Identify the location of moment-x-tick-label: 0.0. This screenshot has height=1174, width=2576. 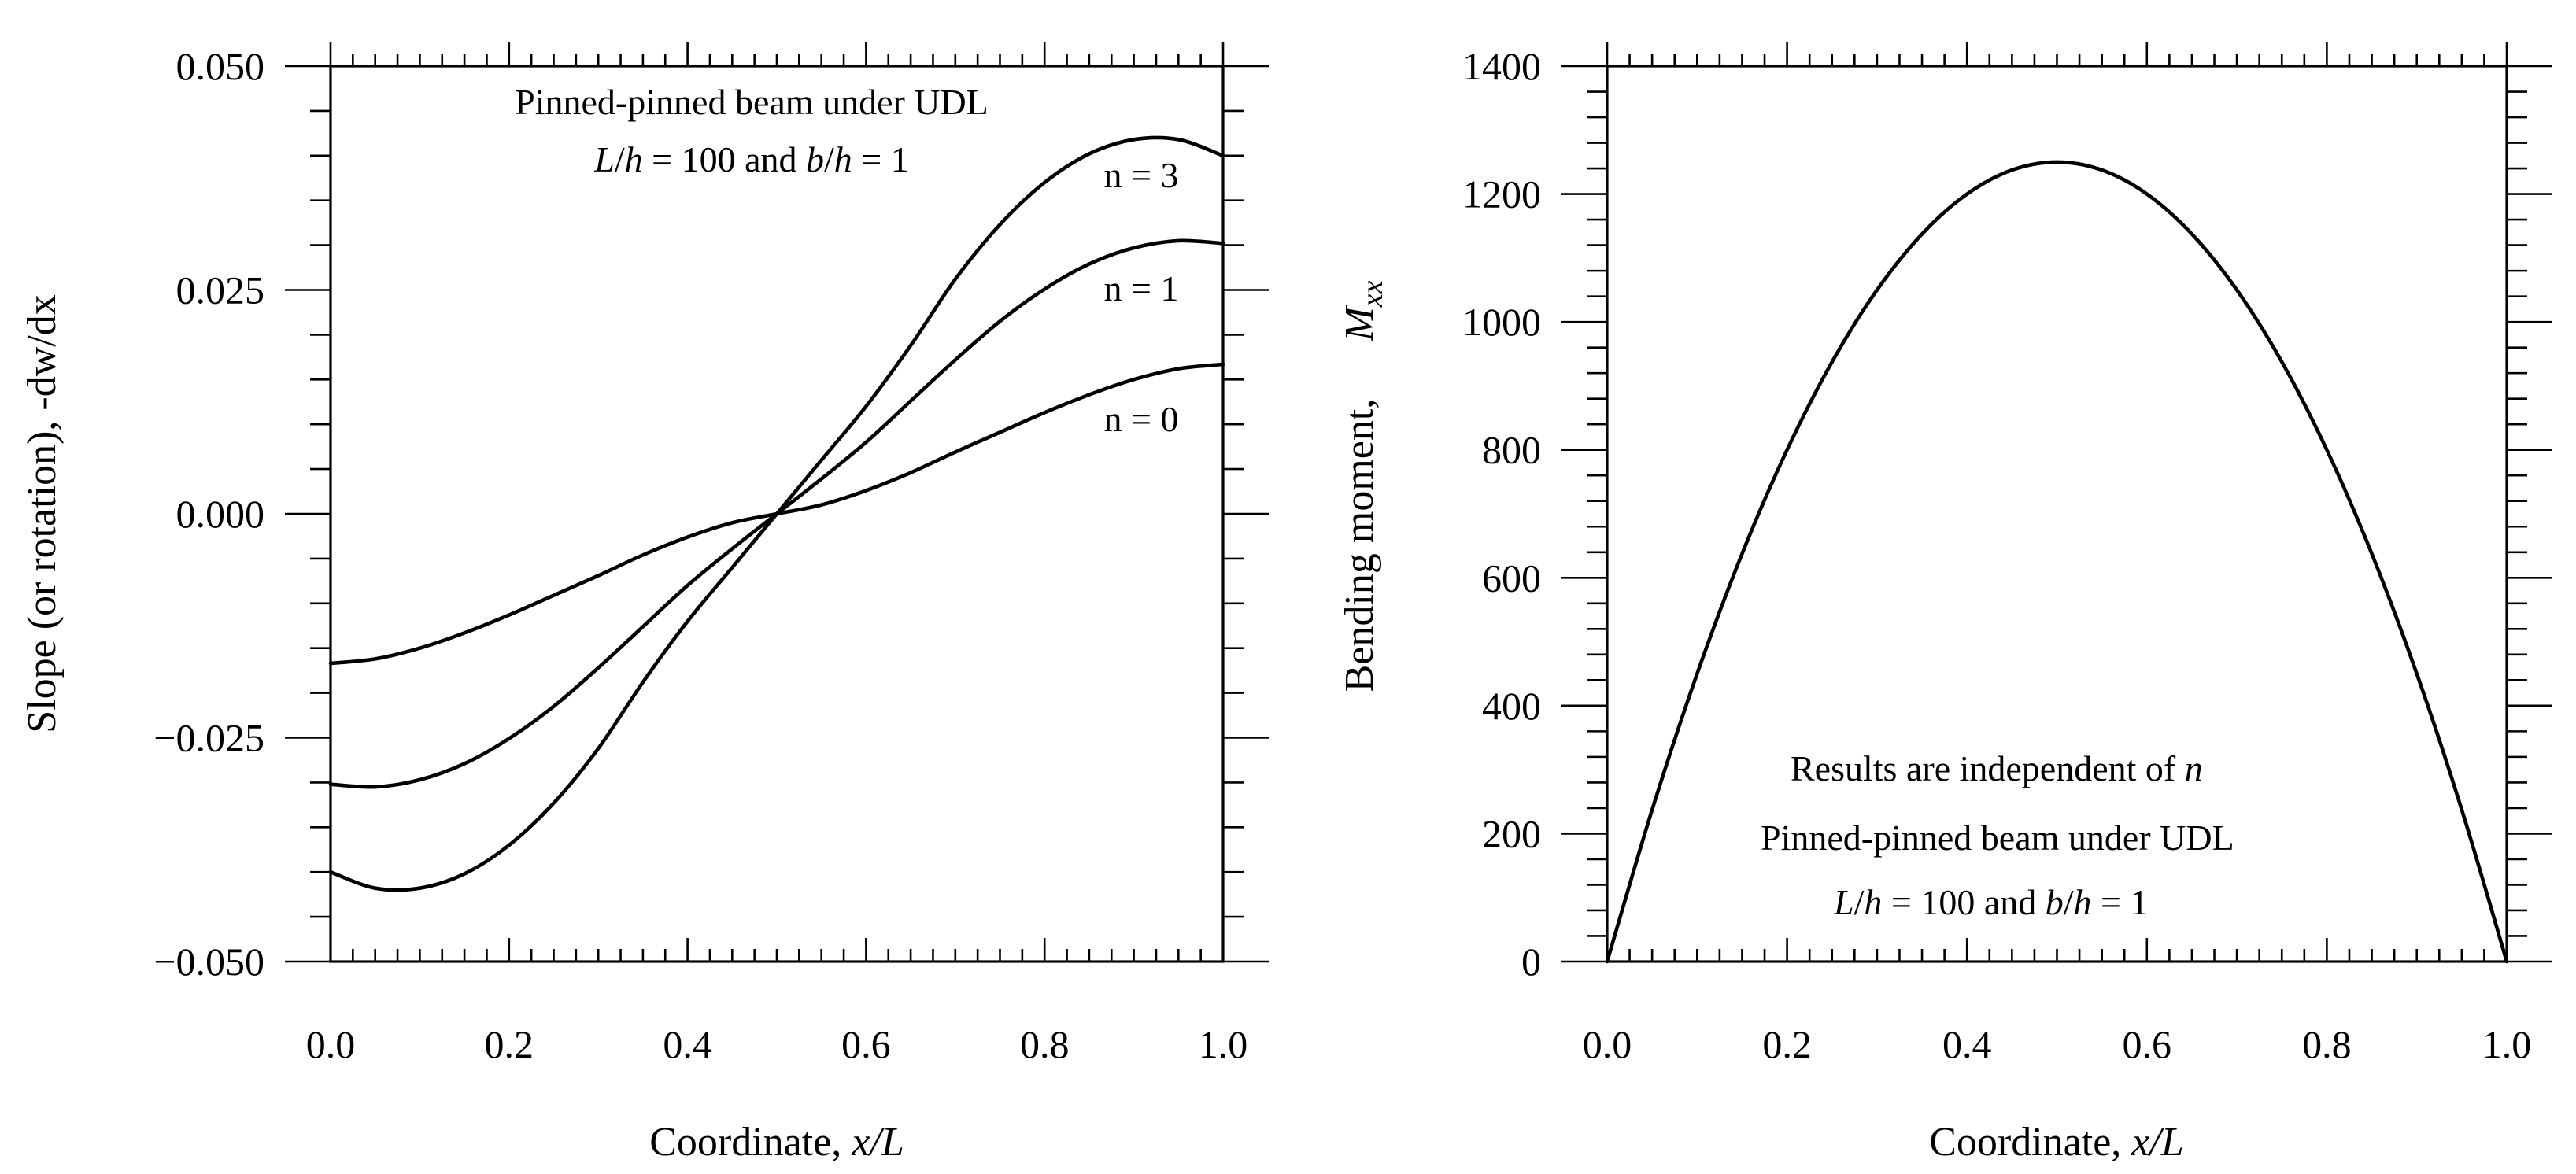
(1607, 1044).